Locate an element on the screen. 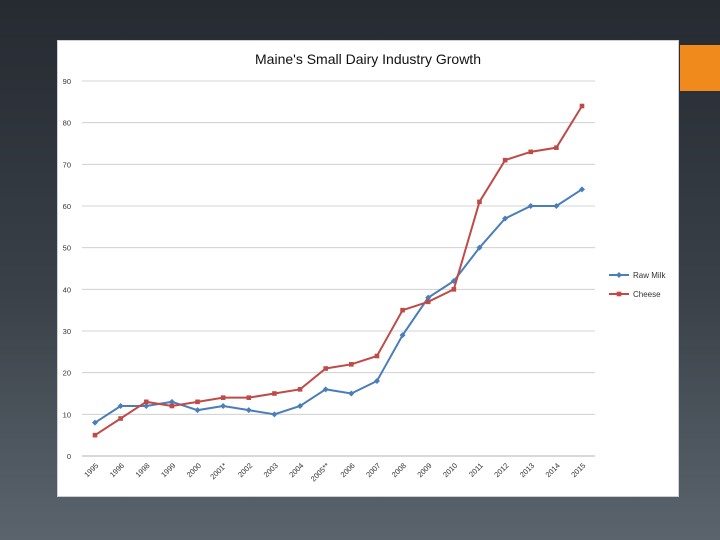  x-tick-label: 2001* is located at coordinates (218, 471).